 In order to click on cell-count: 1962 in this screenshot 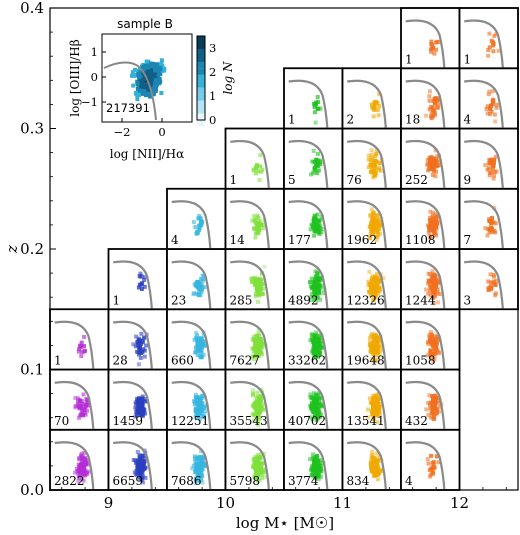, I will do `click(362, 240)`.